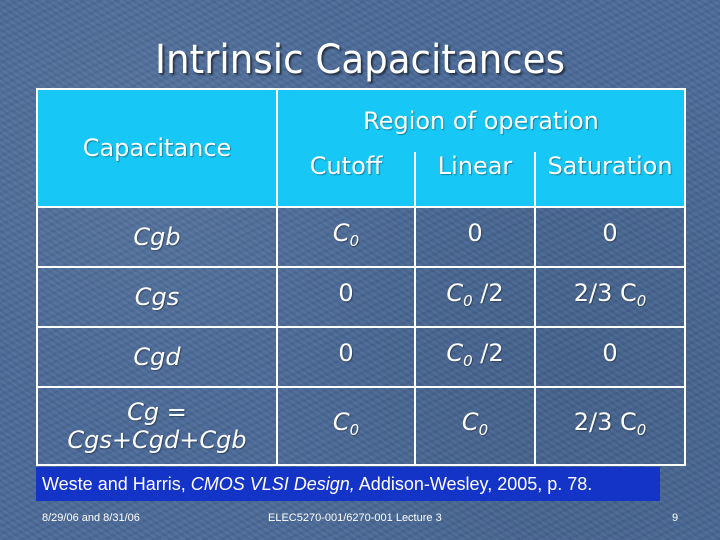  I want to click on table-subheader-row: Cutoff Linear Saturation, so click(361, 180).